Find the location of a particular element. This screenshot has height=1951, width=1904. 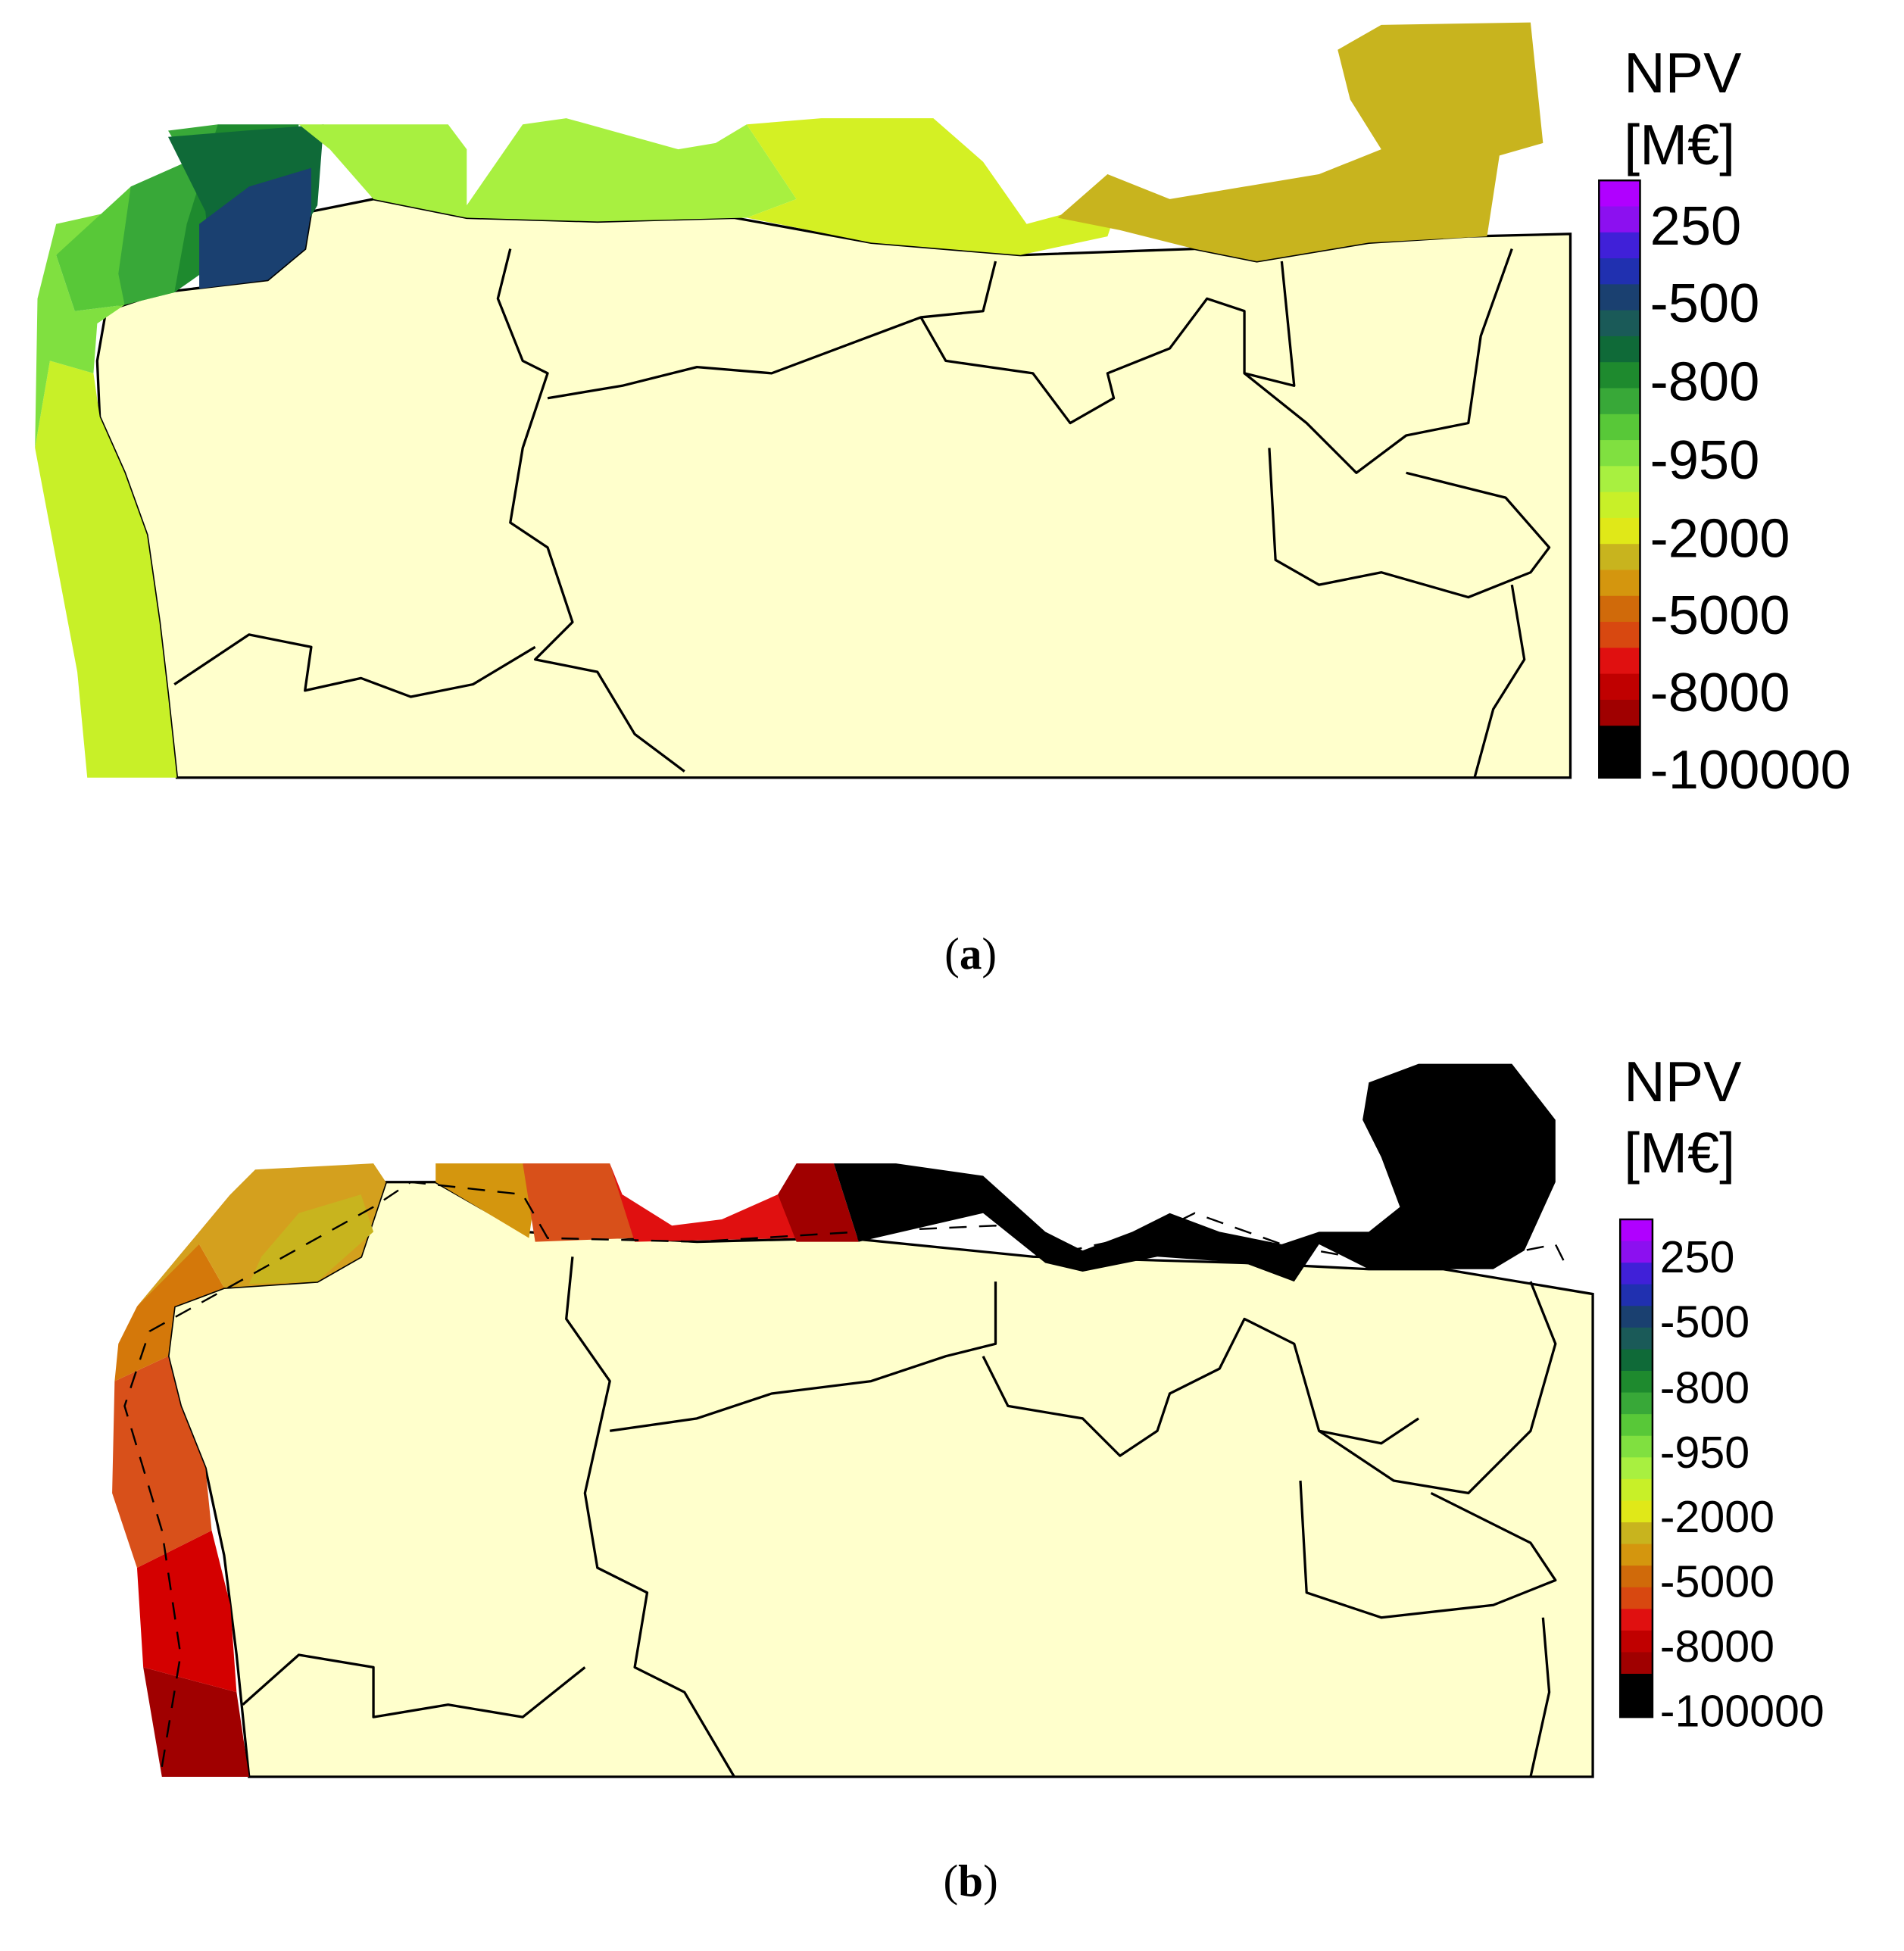

caption: (b) is located at coordinates (970, 1881).